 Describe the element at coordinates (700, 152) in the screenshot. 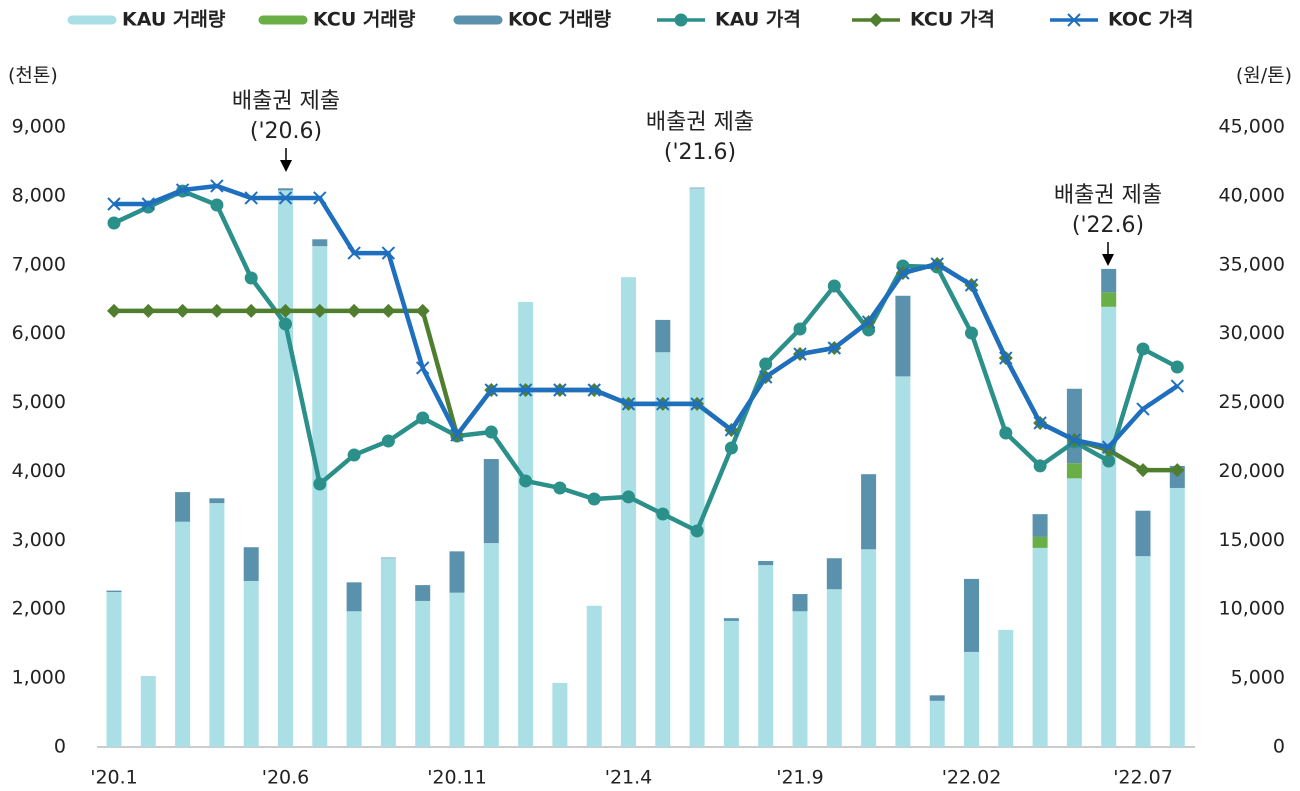

I see `annotation-date: ('21.6)` at that location.